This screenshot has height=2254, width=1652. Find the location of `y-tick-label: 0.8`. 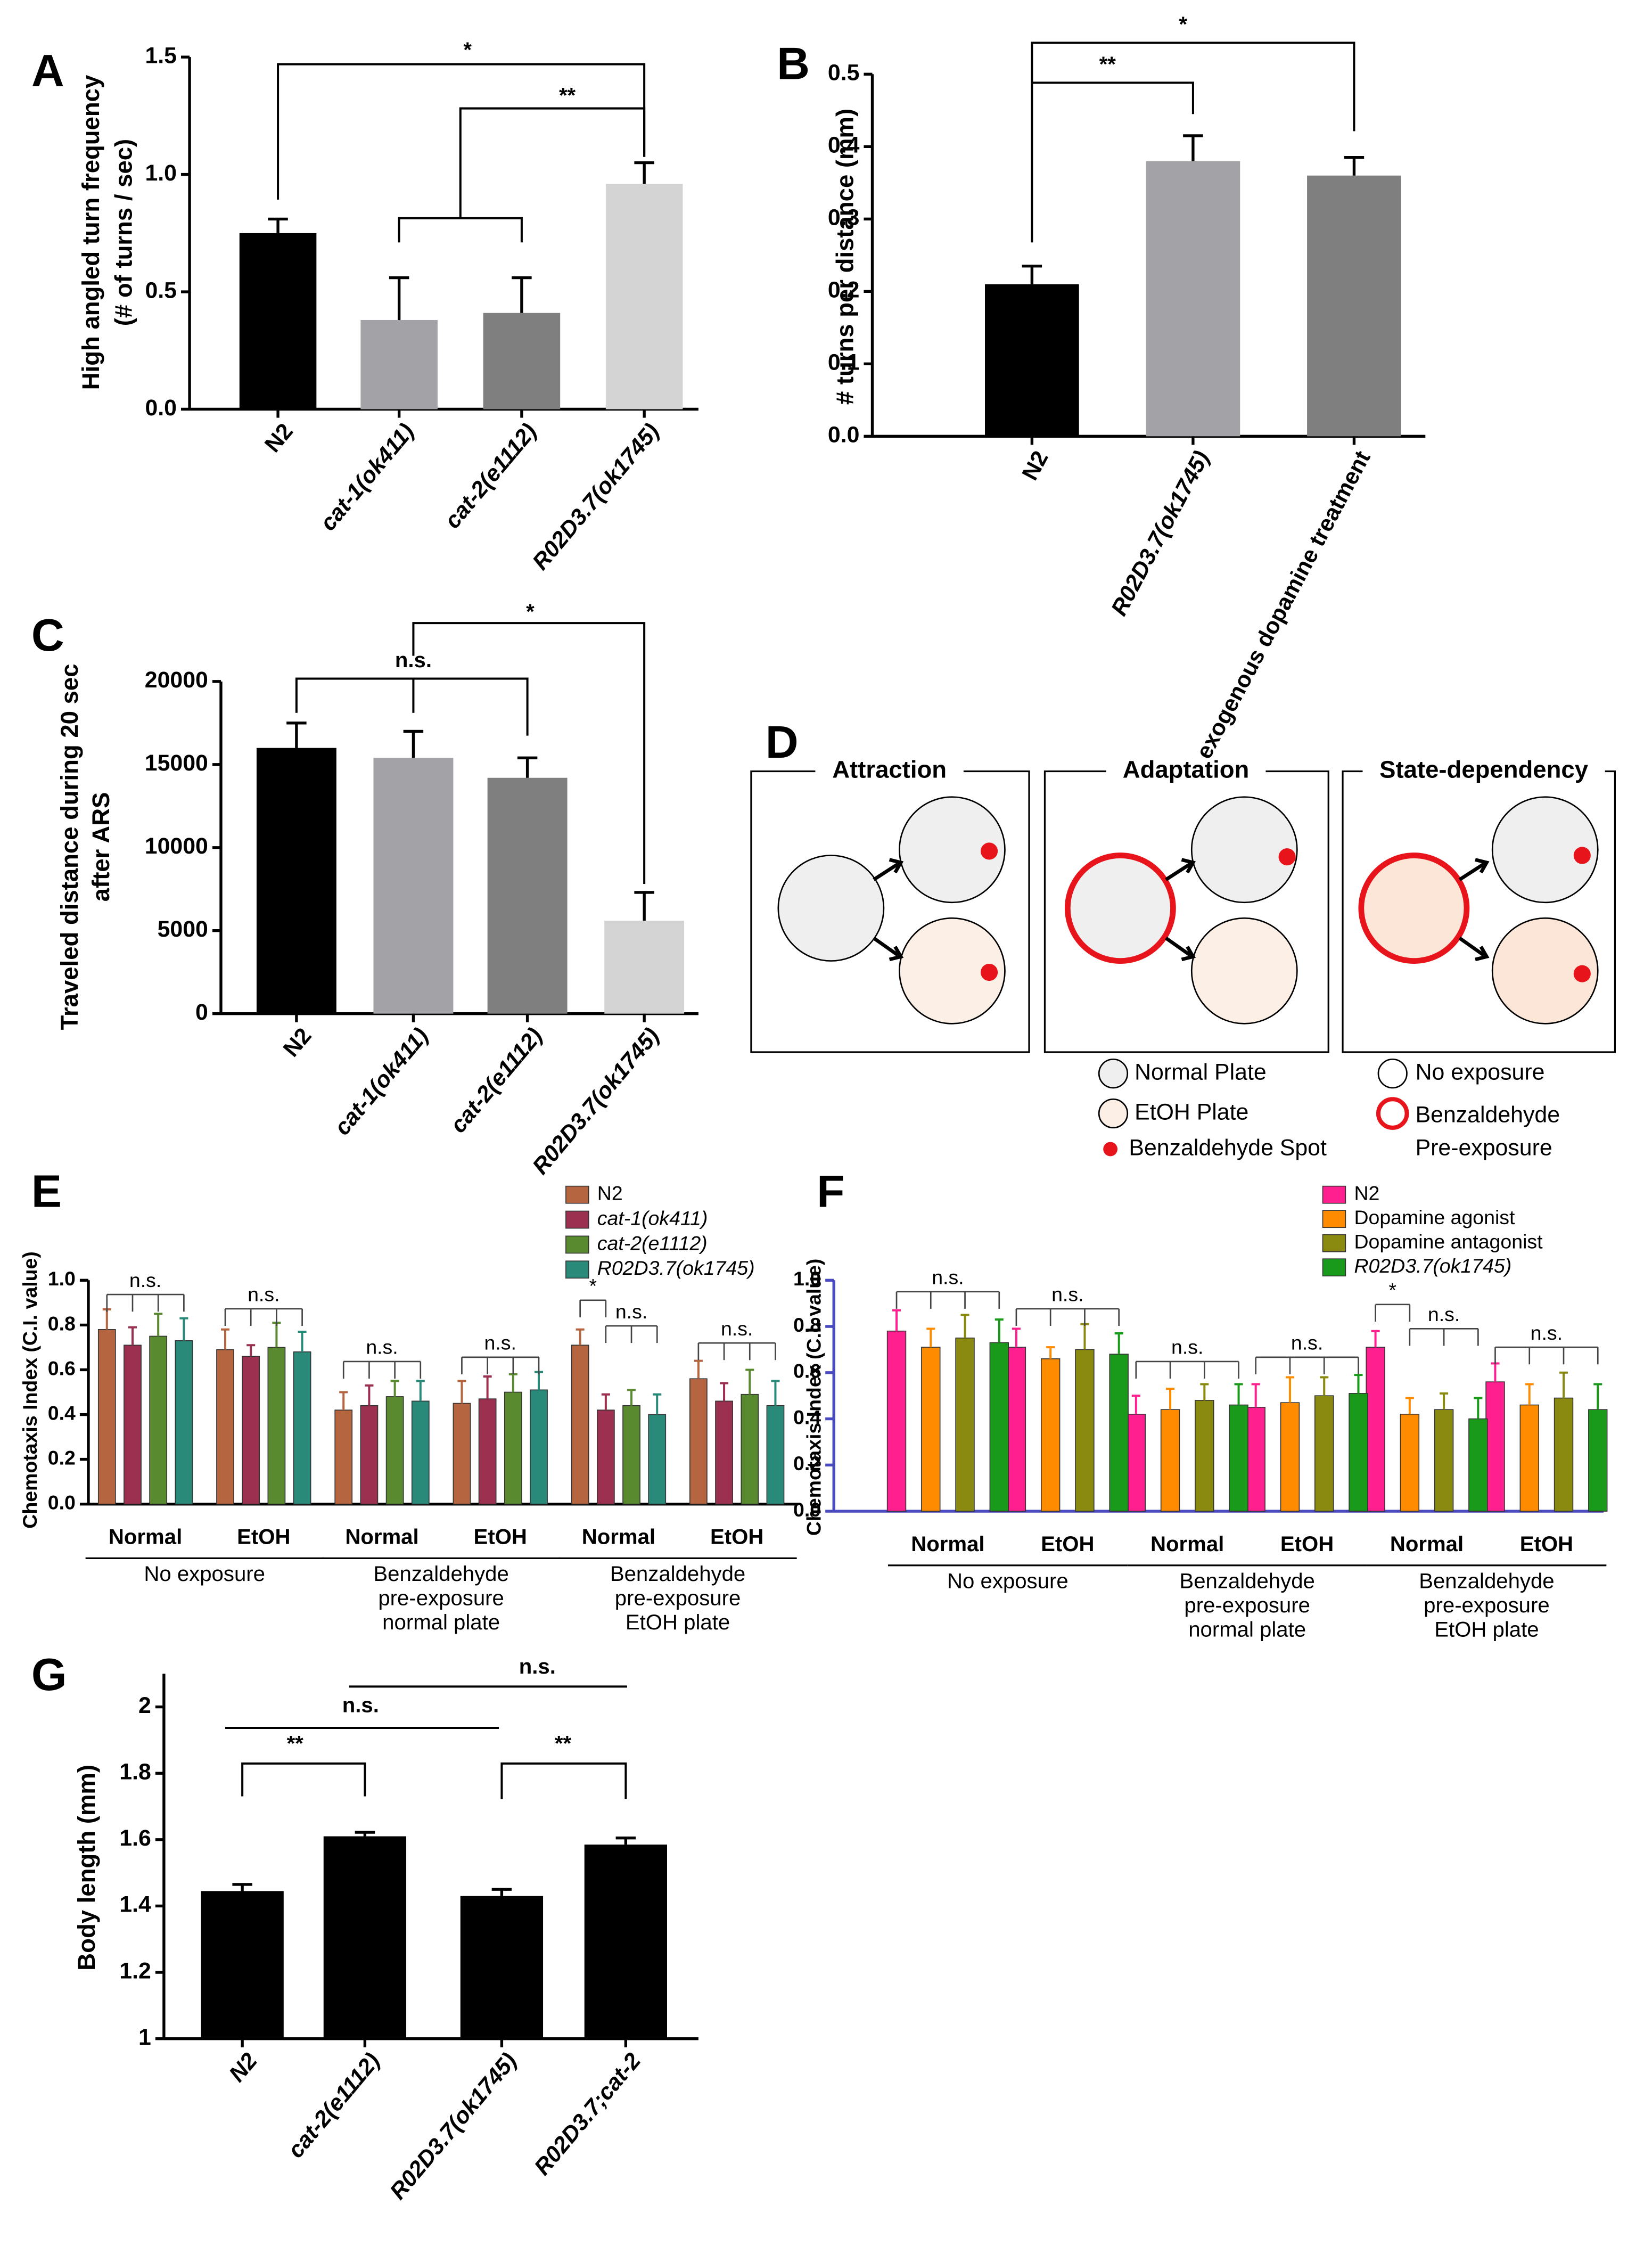

y-tick-label: 0.8 is located at coordinates (62, 1323).